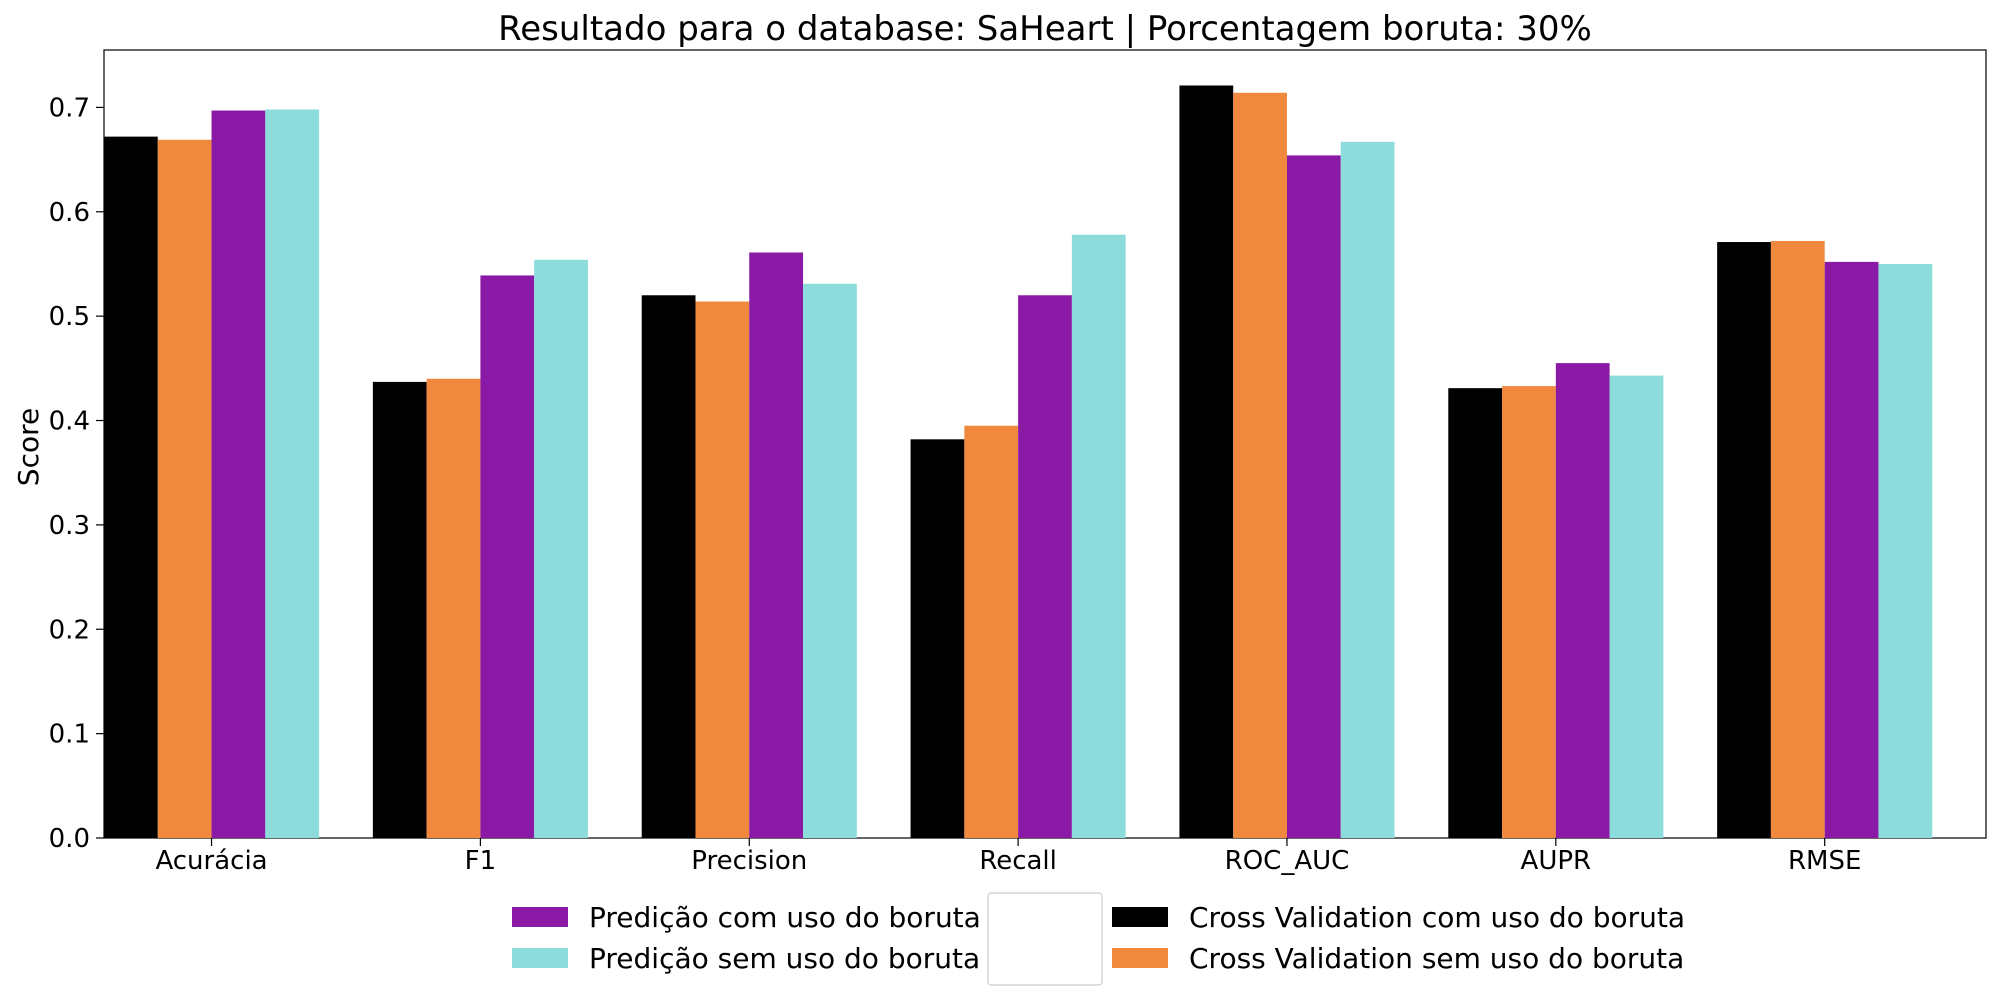 This screenshot has height=1000, width=2000. Describe the element at coordinates (76, 473) in the screenshot. I see `y-axis-ticks: 0.0 0.1 0.2 0.3 0.4 0.5 0.6 0.7` at that location.